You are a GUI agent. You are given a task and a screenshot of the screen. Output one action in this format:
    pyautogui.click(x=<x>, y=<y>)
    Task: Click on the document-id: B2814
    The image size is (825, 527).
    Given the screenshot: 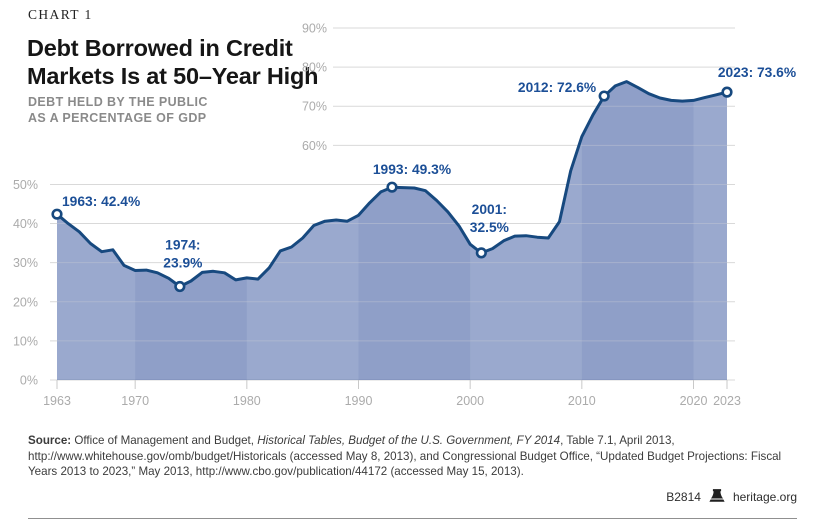 What is the action you would take?
    pyautogui.click(x=683, y=496)
    